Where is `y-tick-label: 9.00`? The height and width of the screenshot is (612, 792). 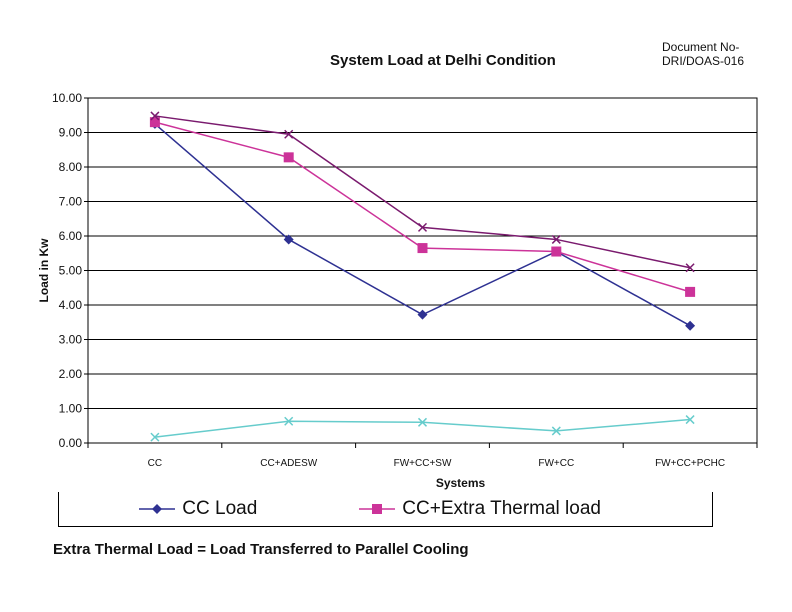
y-tick-label: 9.00 is located at coordinates (71, 133).